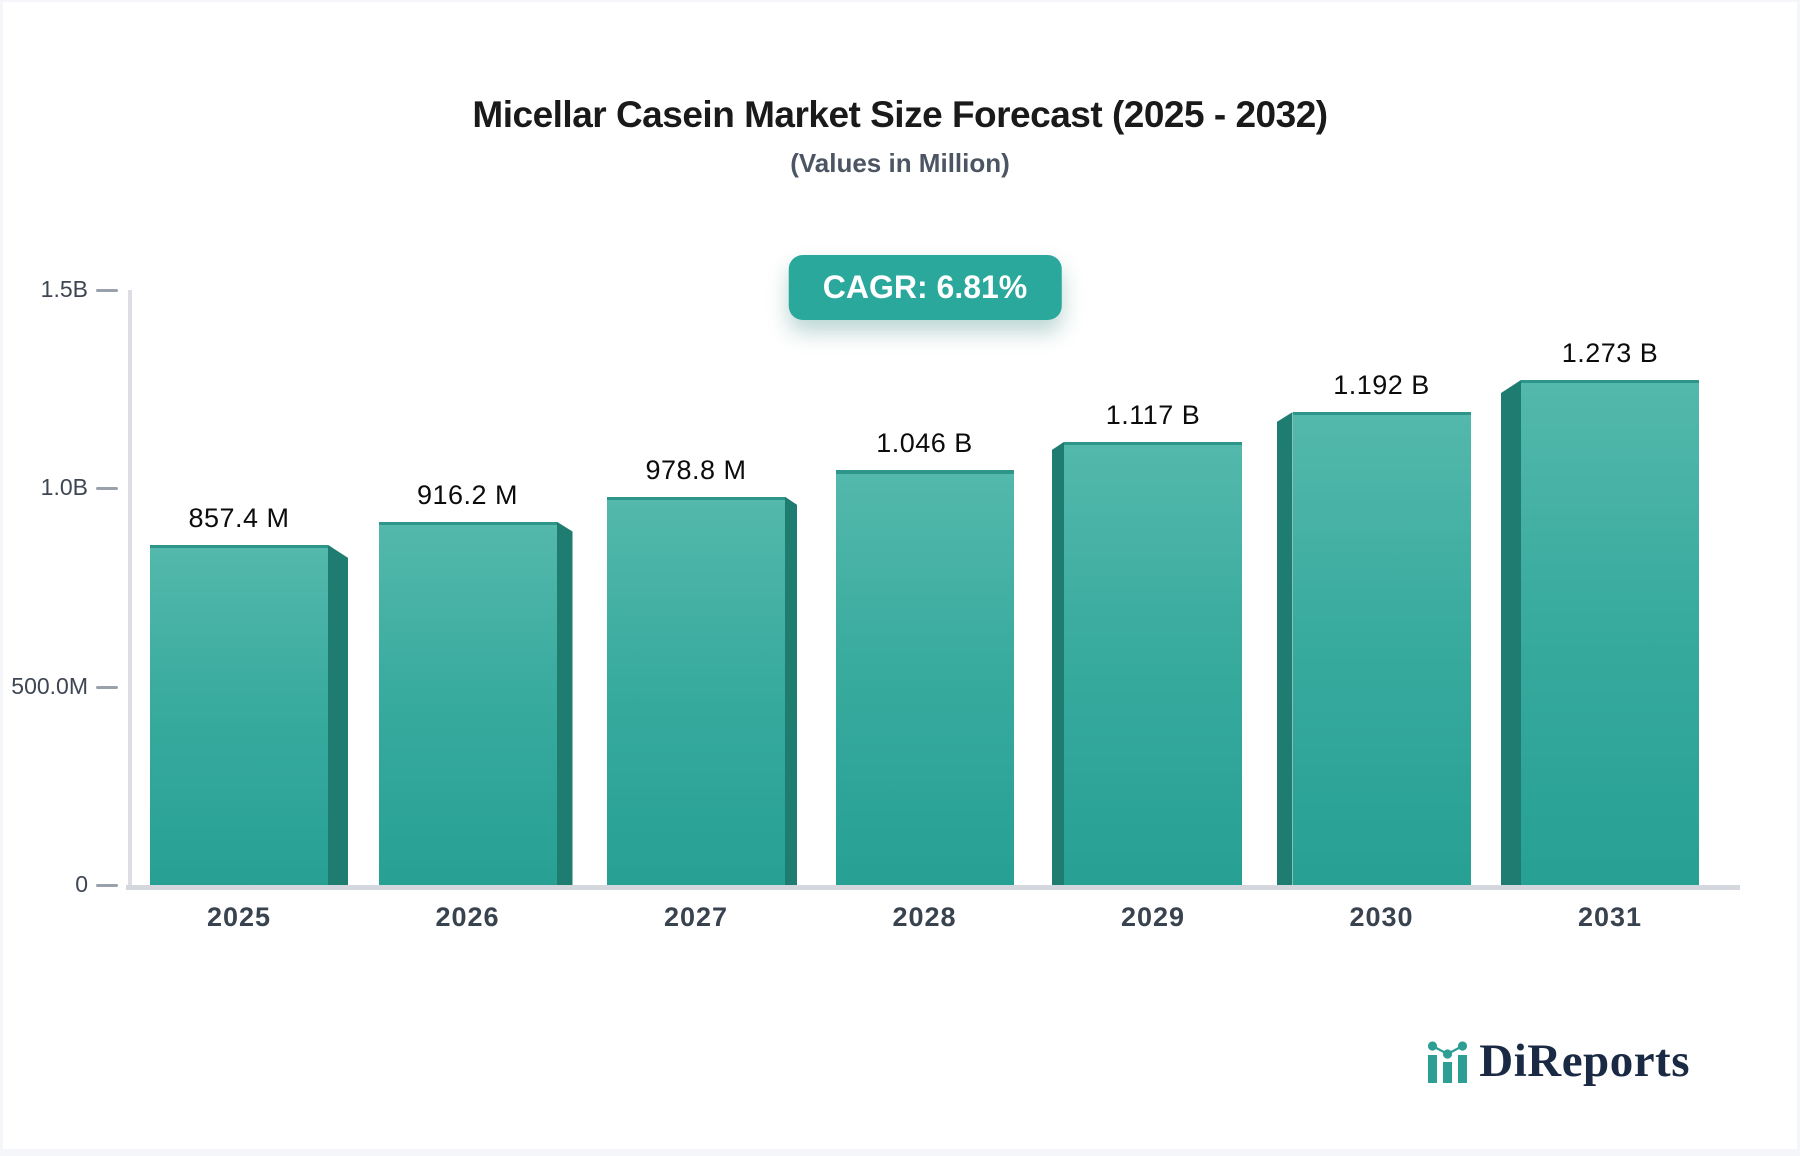  Describe the element at coordinates (64, 487) in the screenshot. I see `y-tick-label: 1.0B` at that location.